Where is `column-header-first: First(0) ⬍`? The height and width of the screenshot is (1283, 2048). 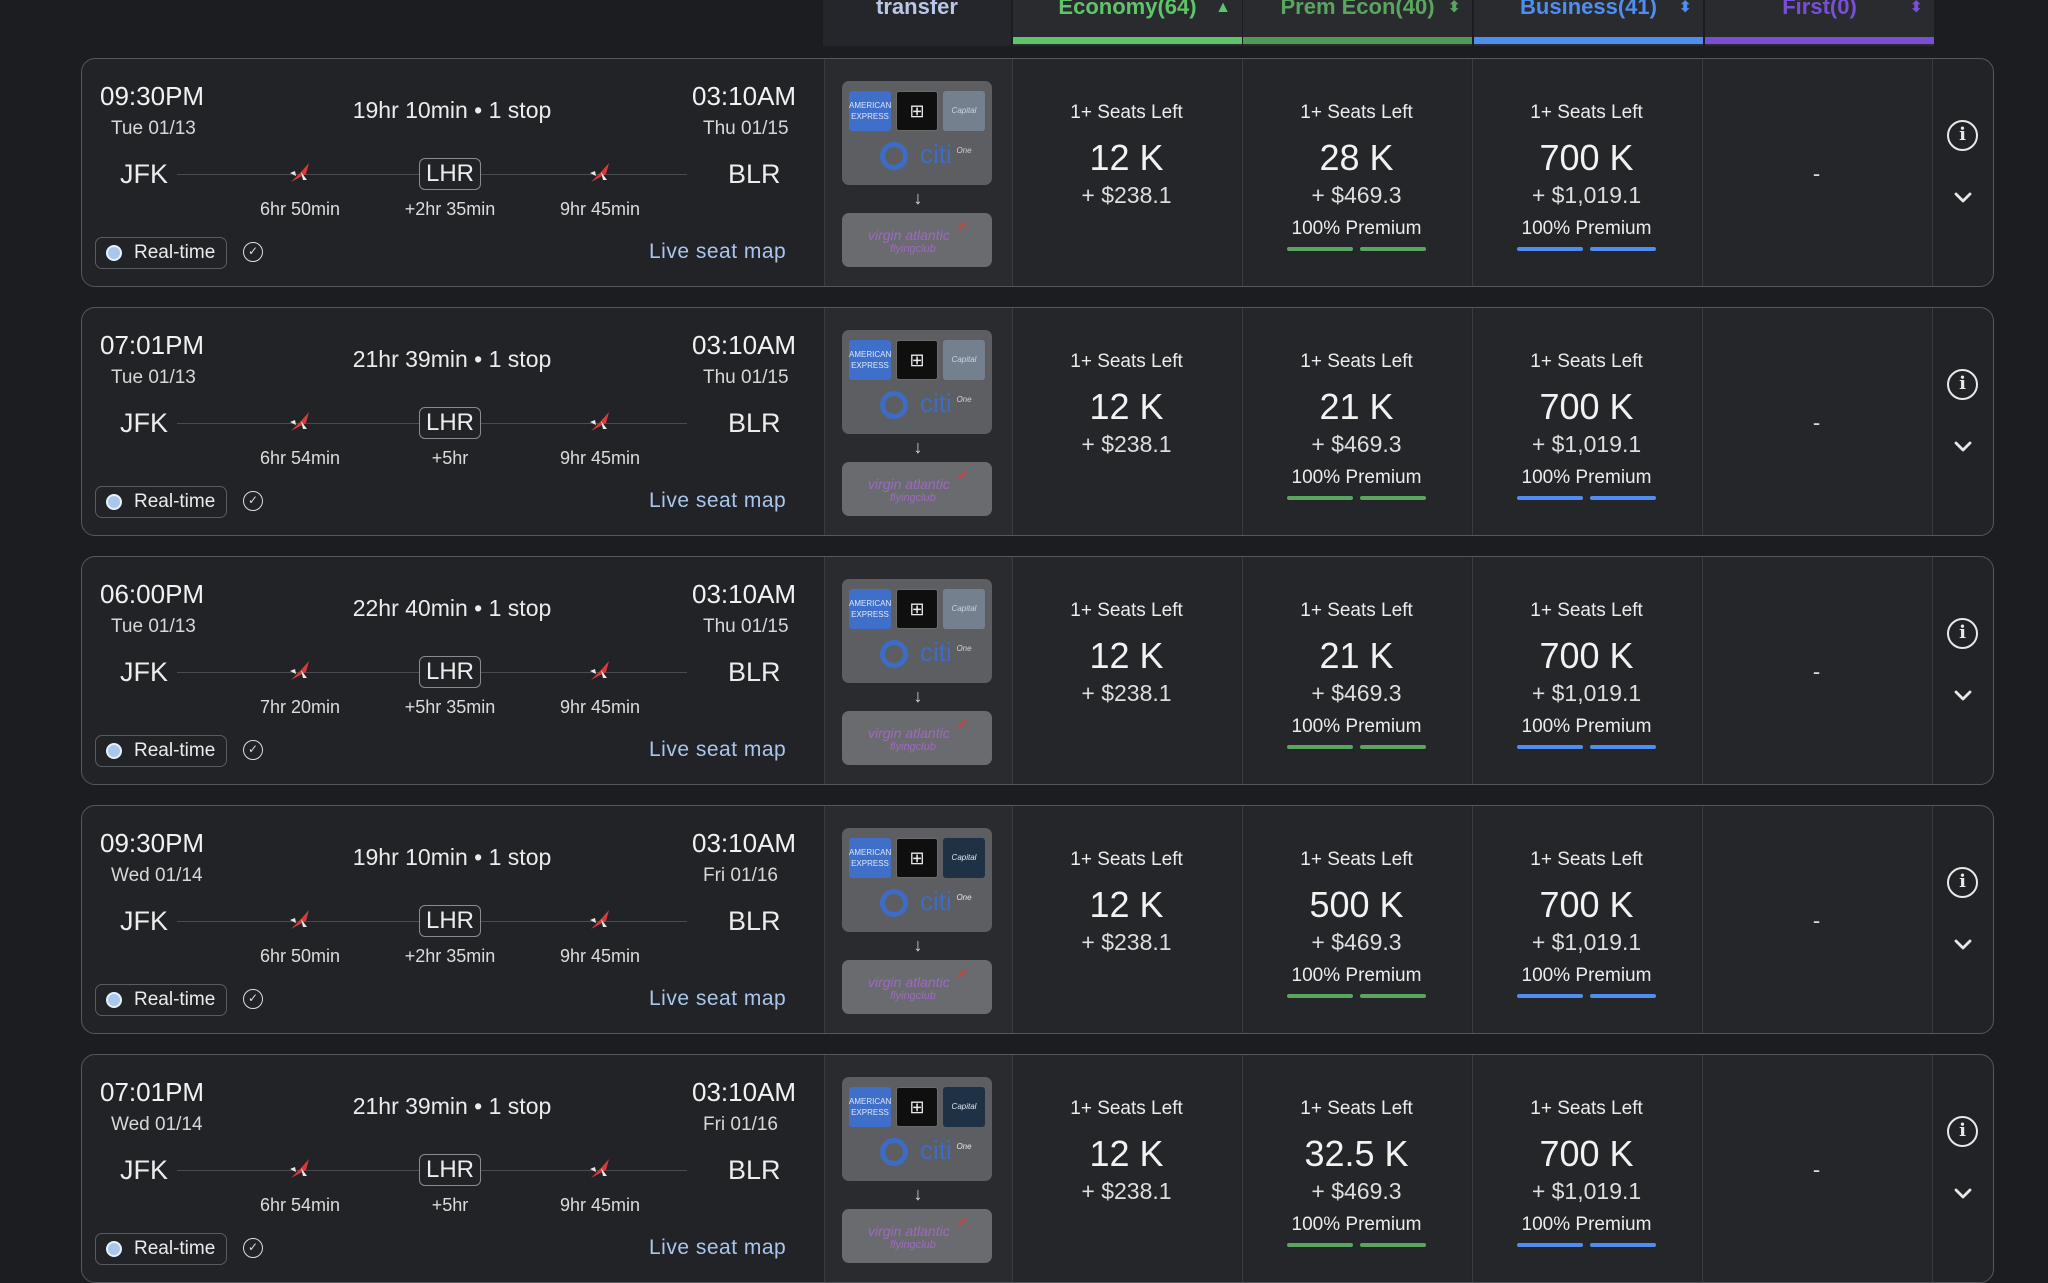 column-header-first: First(0) ⬍ is located at coordinates (1819, 23).